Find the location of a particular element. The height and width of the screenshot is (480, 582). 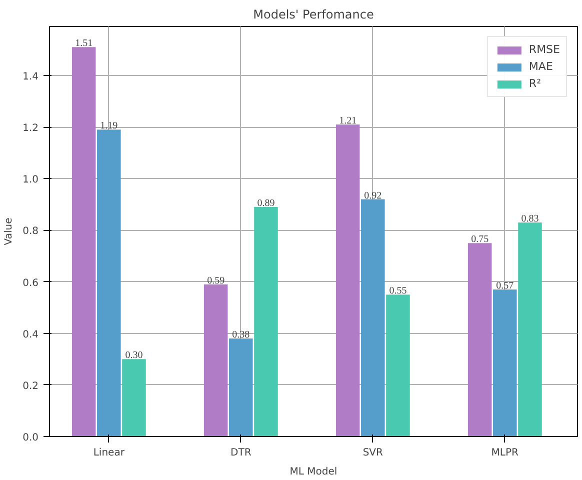

y-tick-label: 1.2 is located at coordinates (30, 128).